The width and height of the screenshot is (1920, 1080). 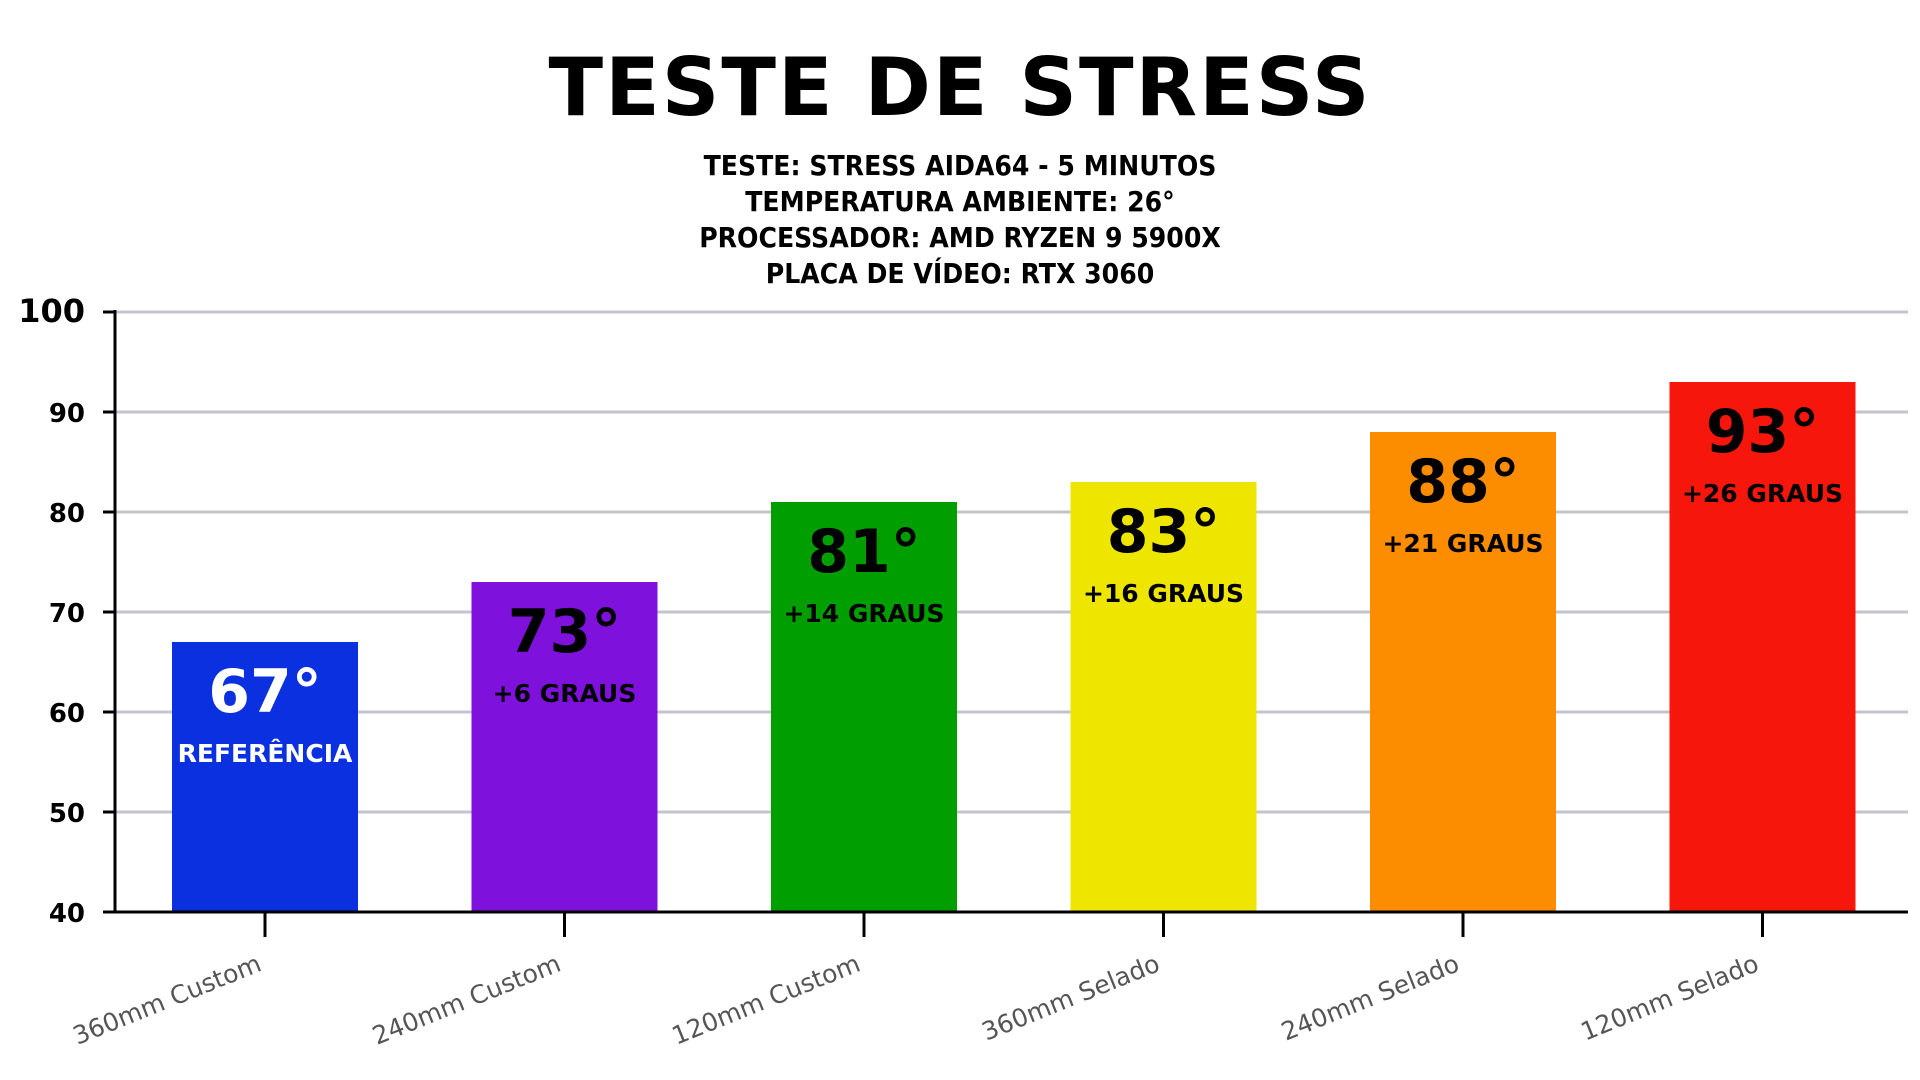 What do you see at coordinates (67, 814) in the screenshot?
I see `y-tick-label: 50` at bounding box center [67, 814].